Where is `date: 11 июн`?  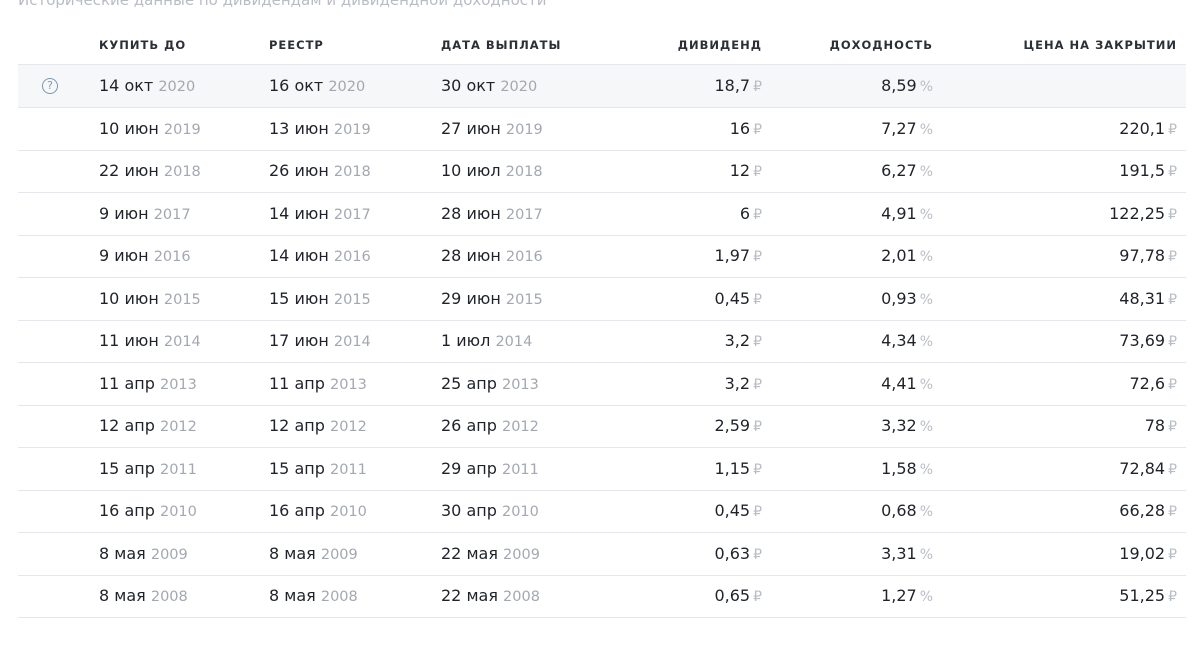 date: 11 июн is located at coordinates (129, 340).